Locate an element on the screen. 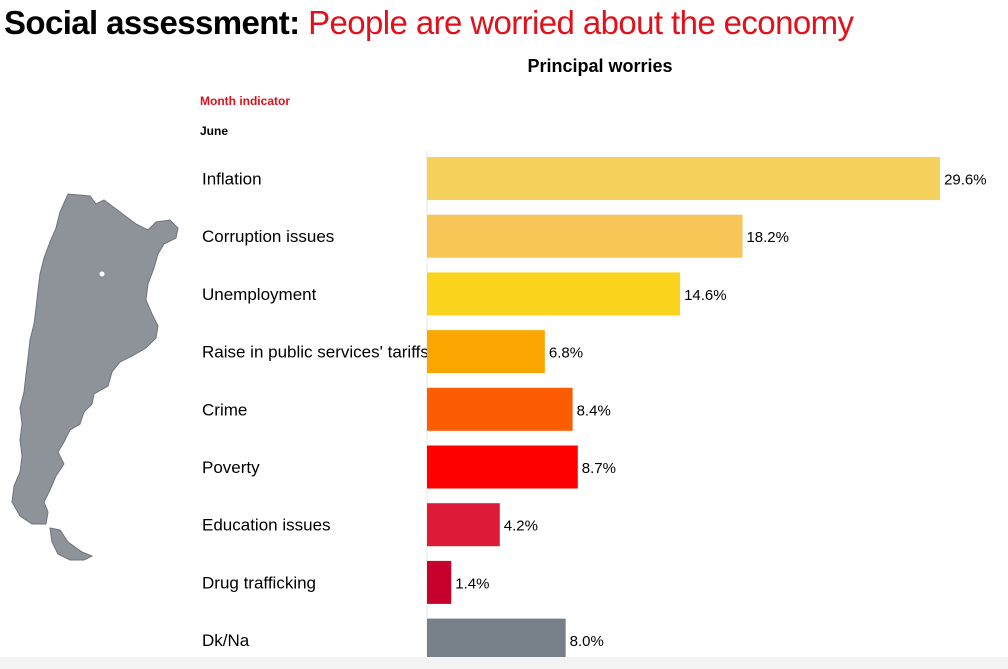  category-label: Raise in public services' tariffs is located at coordinates (315, 352).